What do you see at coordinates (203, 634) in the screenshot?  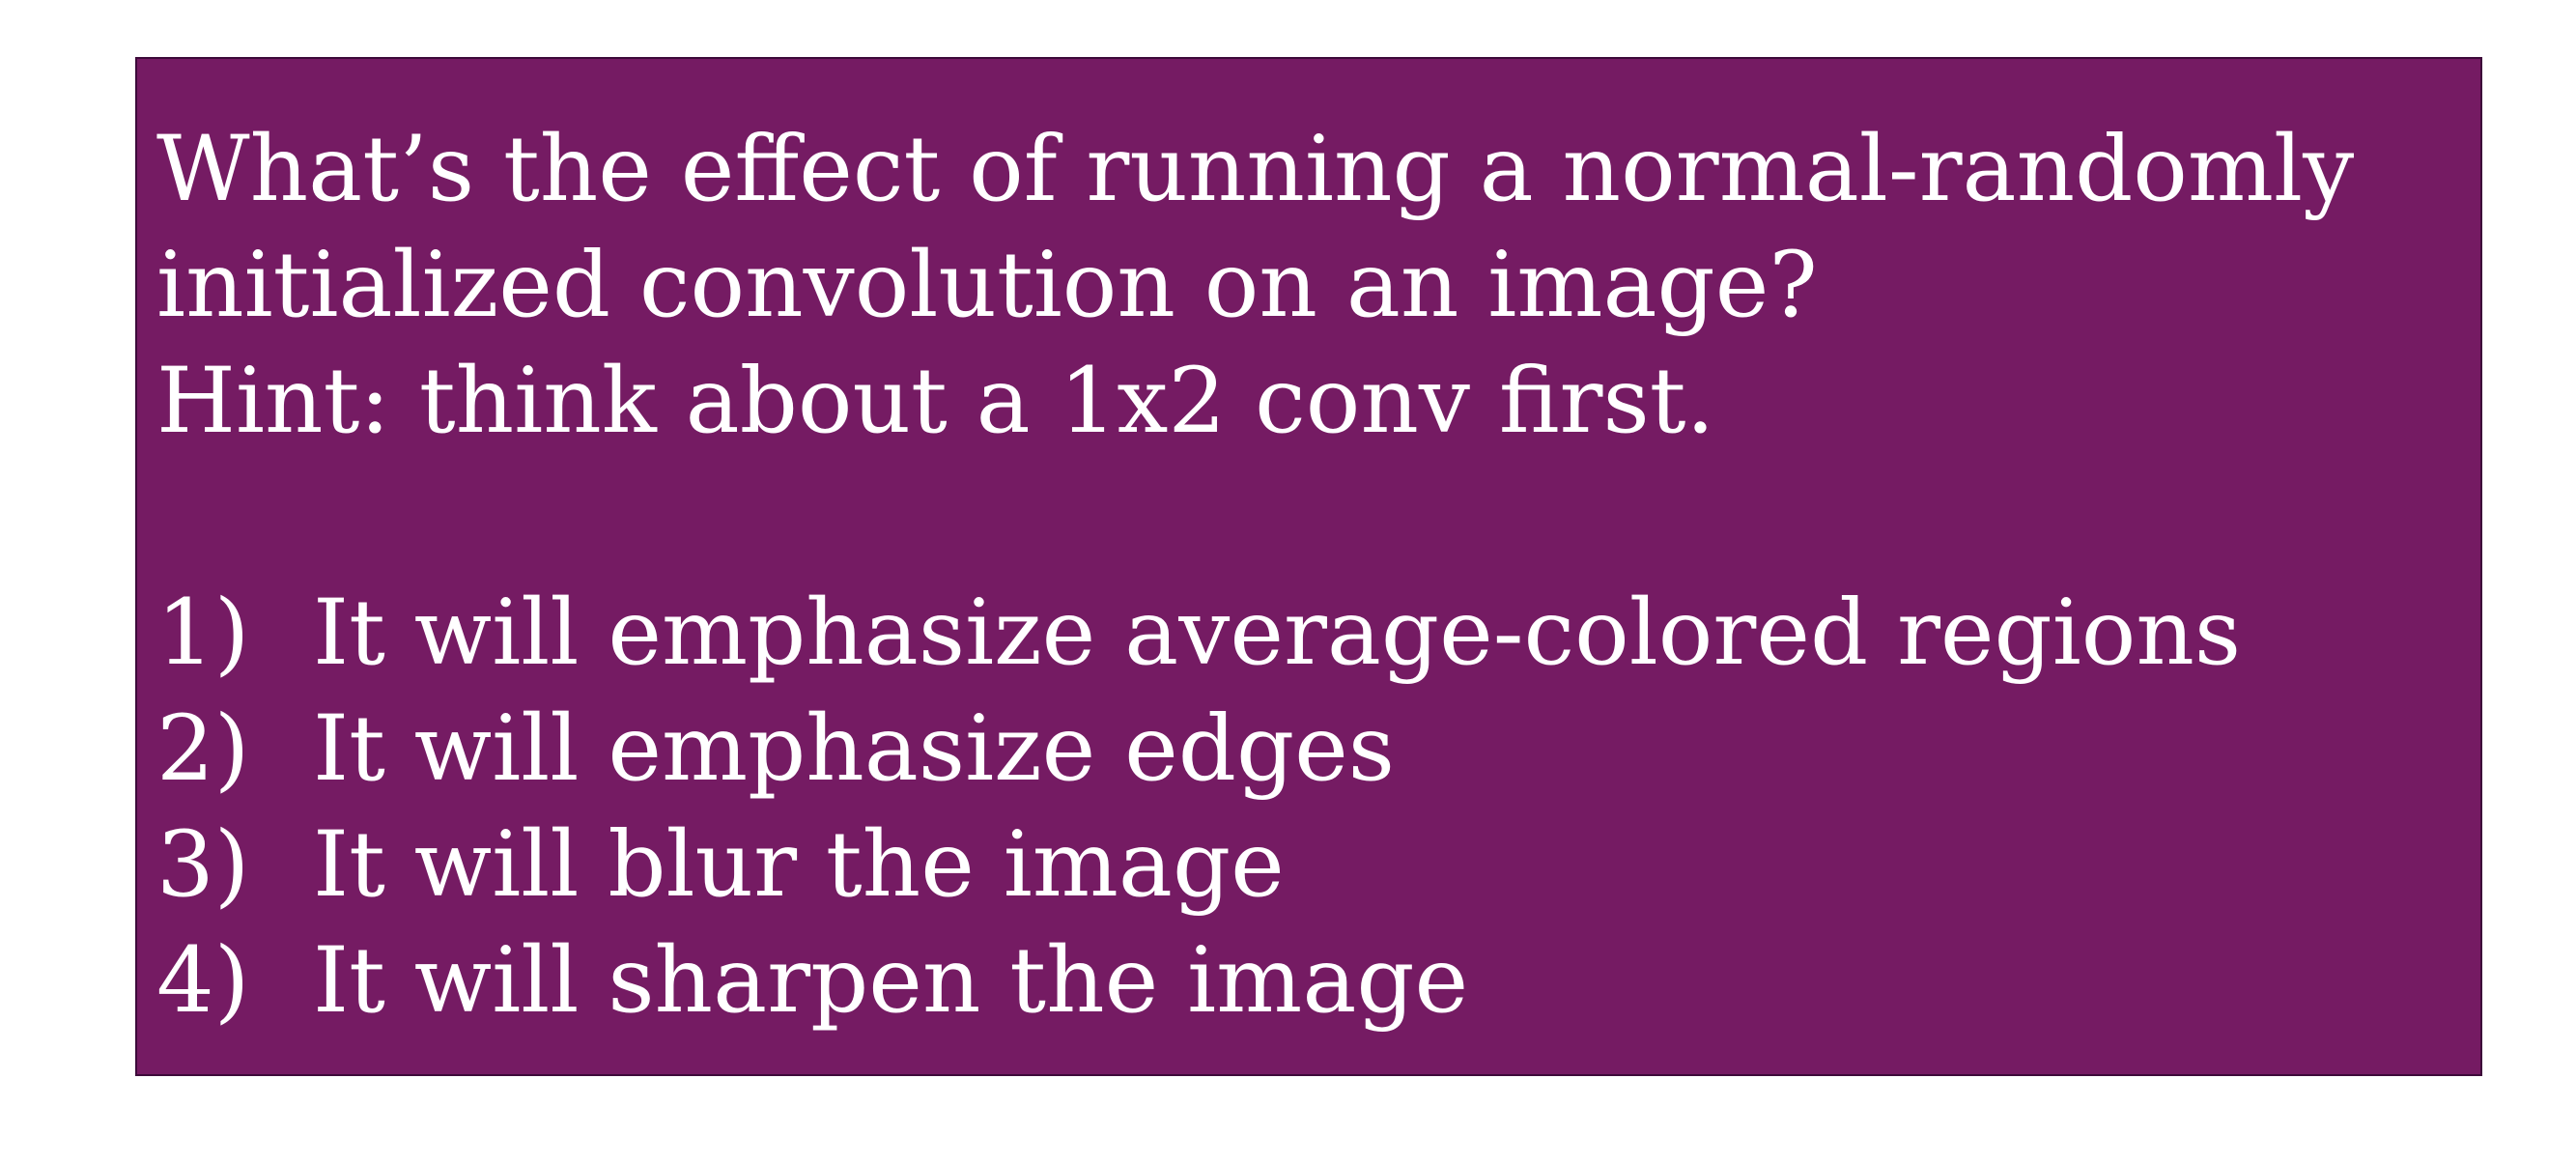 I see `option-number: 1)` at bounding box center [203, 634].